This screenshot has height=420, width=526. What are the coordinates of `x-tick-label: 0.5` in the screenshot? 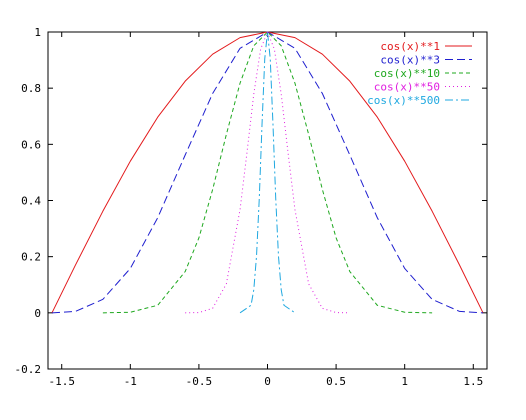 It's located at (336, 381).